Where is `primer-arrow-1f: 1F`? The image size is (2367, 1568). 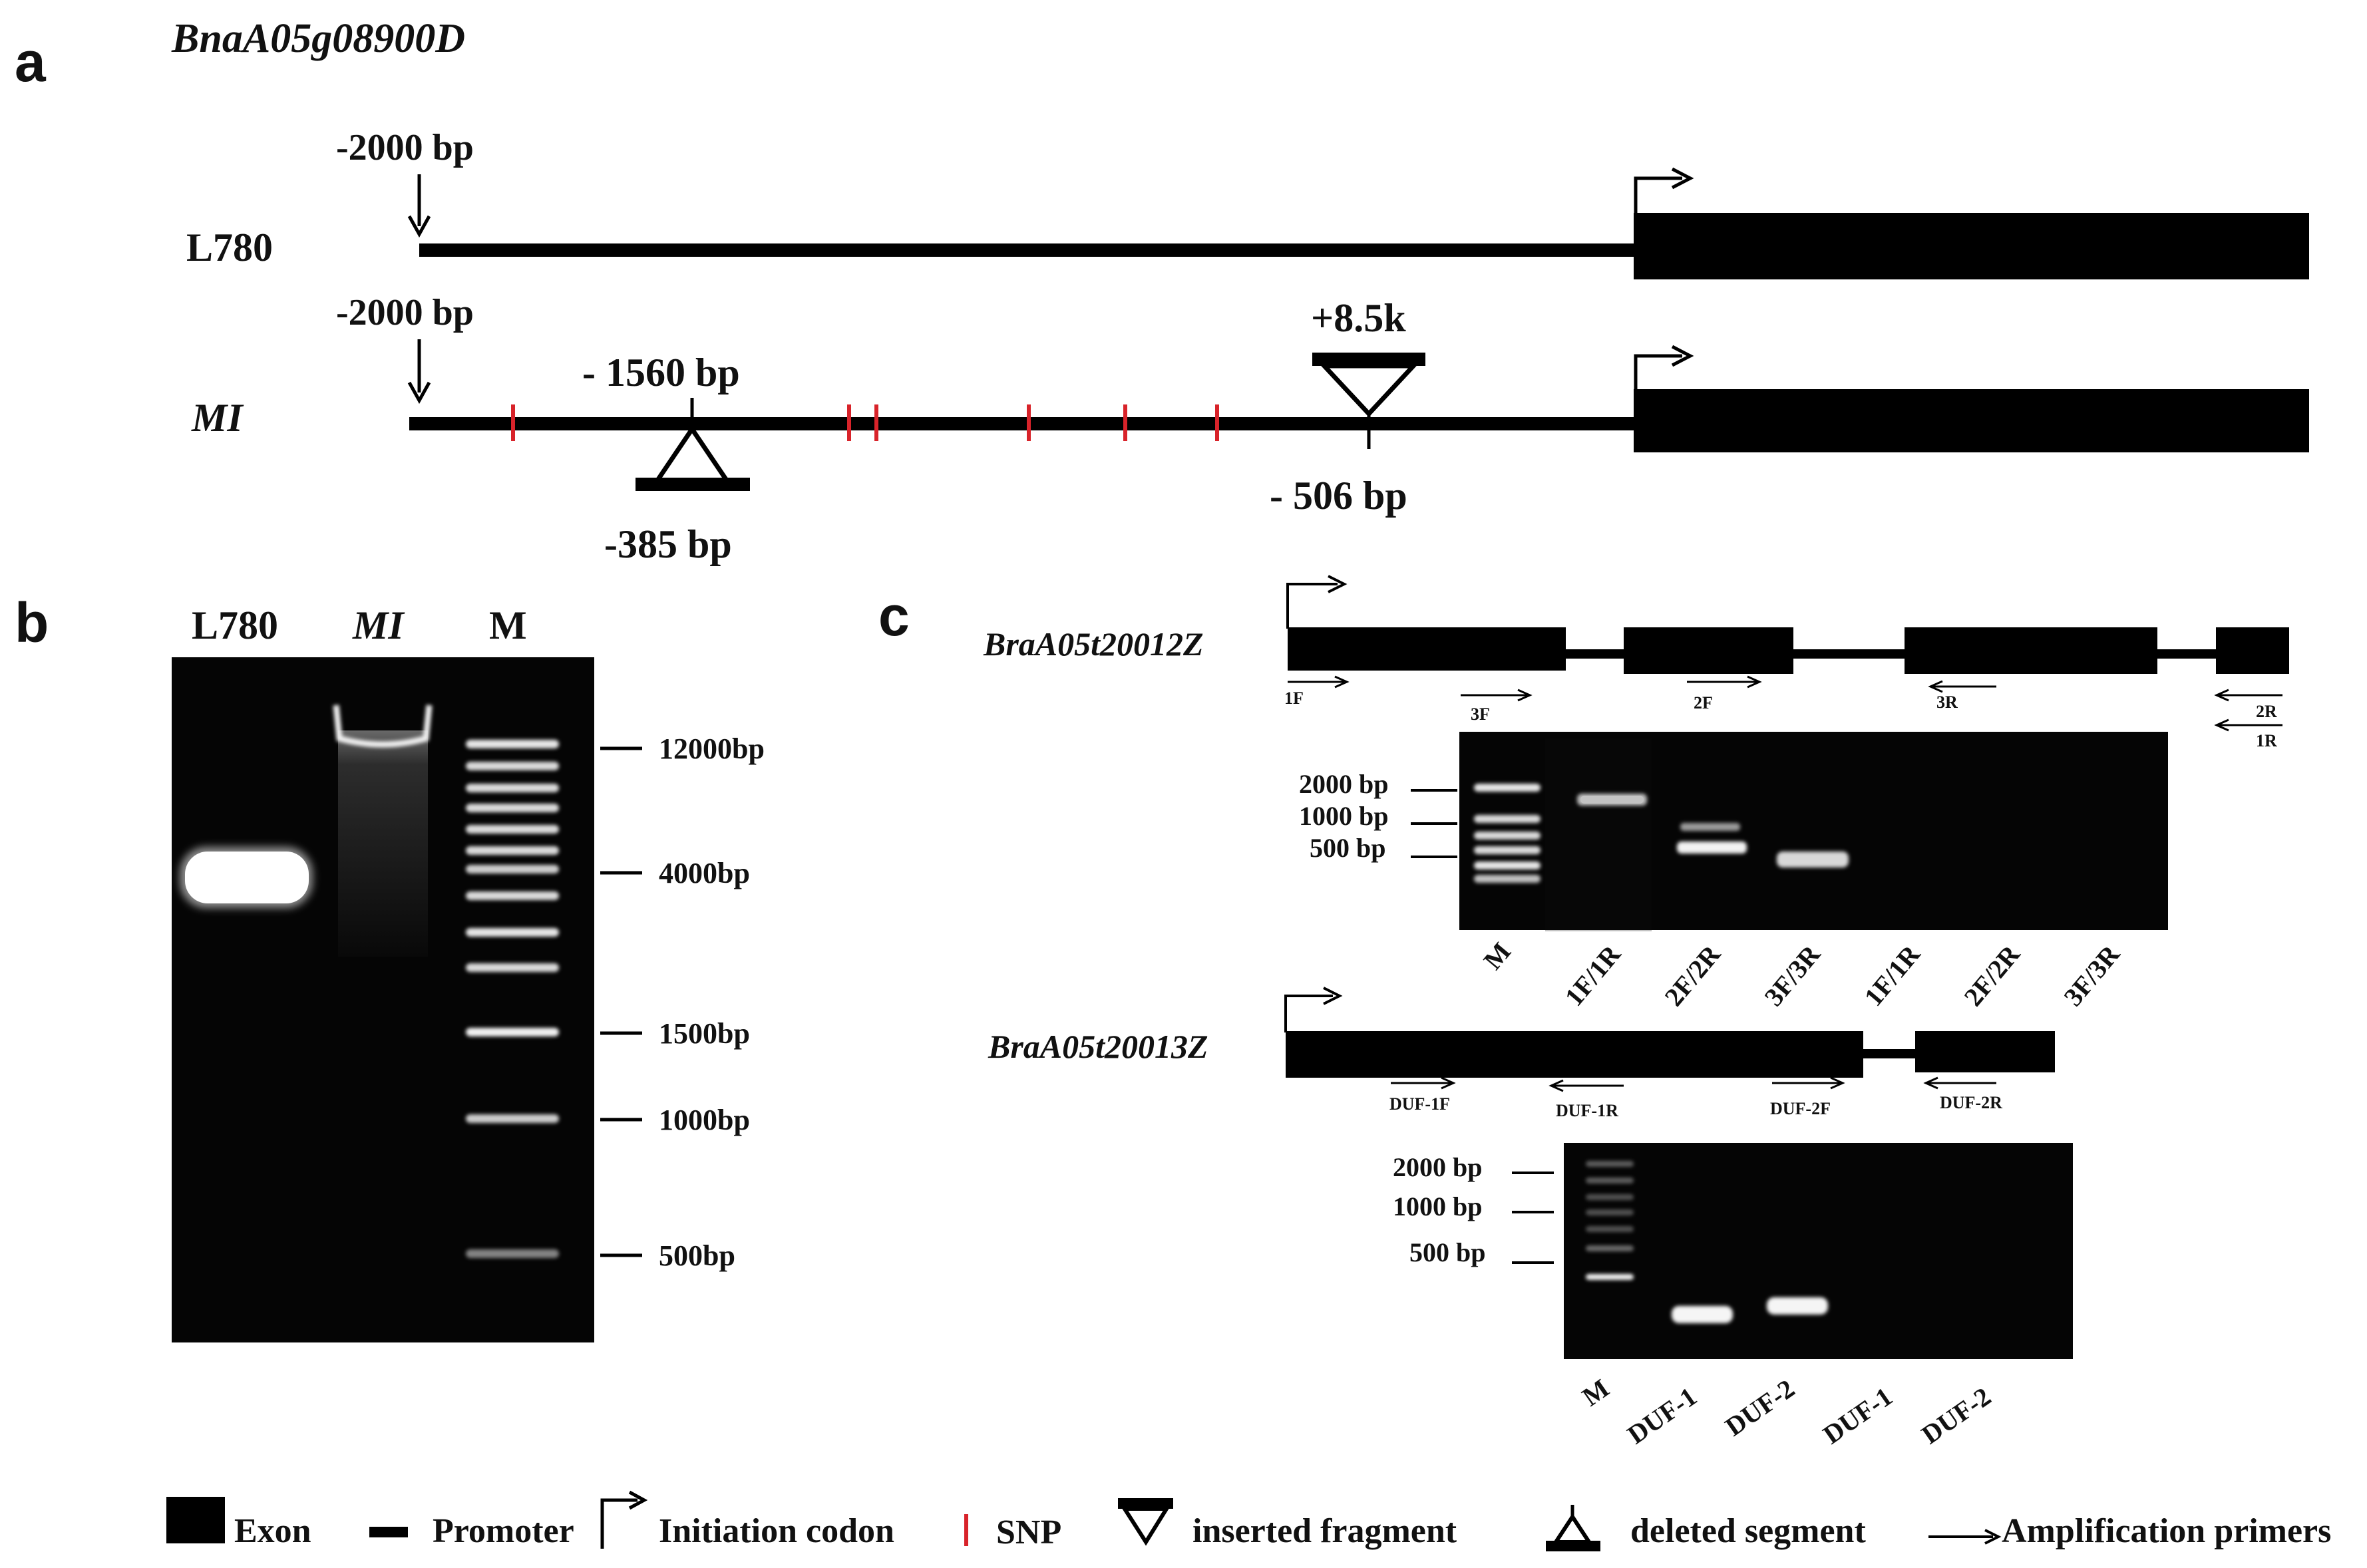
primer-arrow-1f: 1F is located at coordinates (1317, 691).